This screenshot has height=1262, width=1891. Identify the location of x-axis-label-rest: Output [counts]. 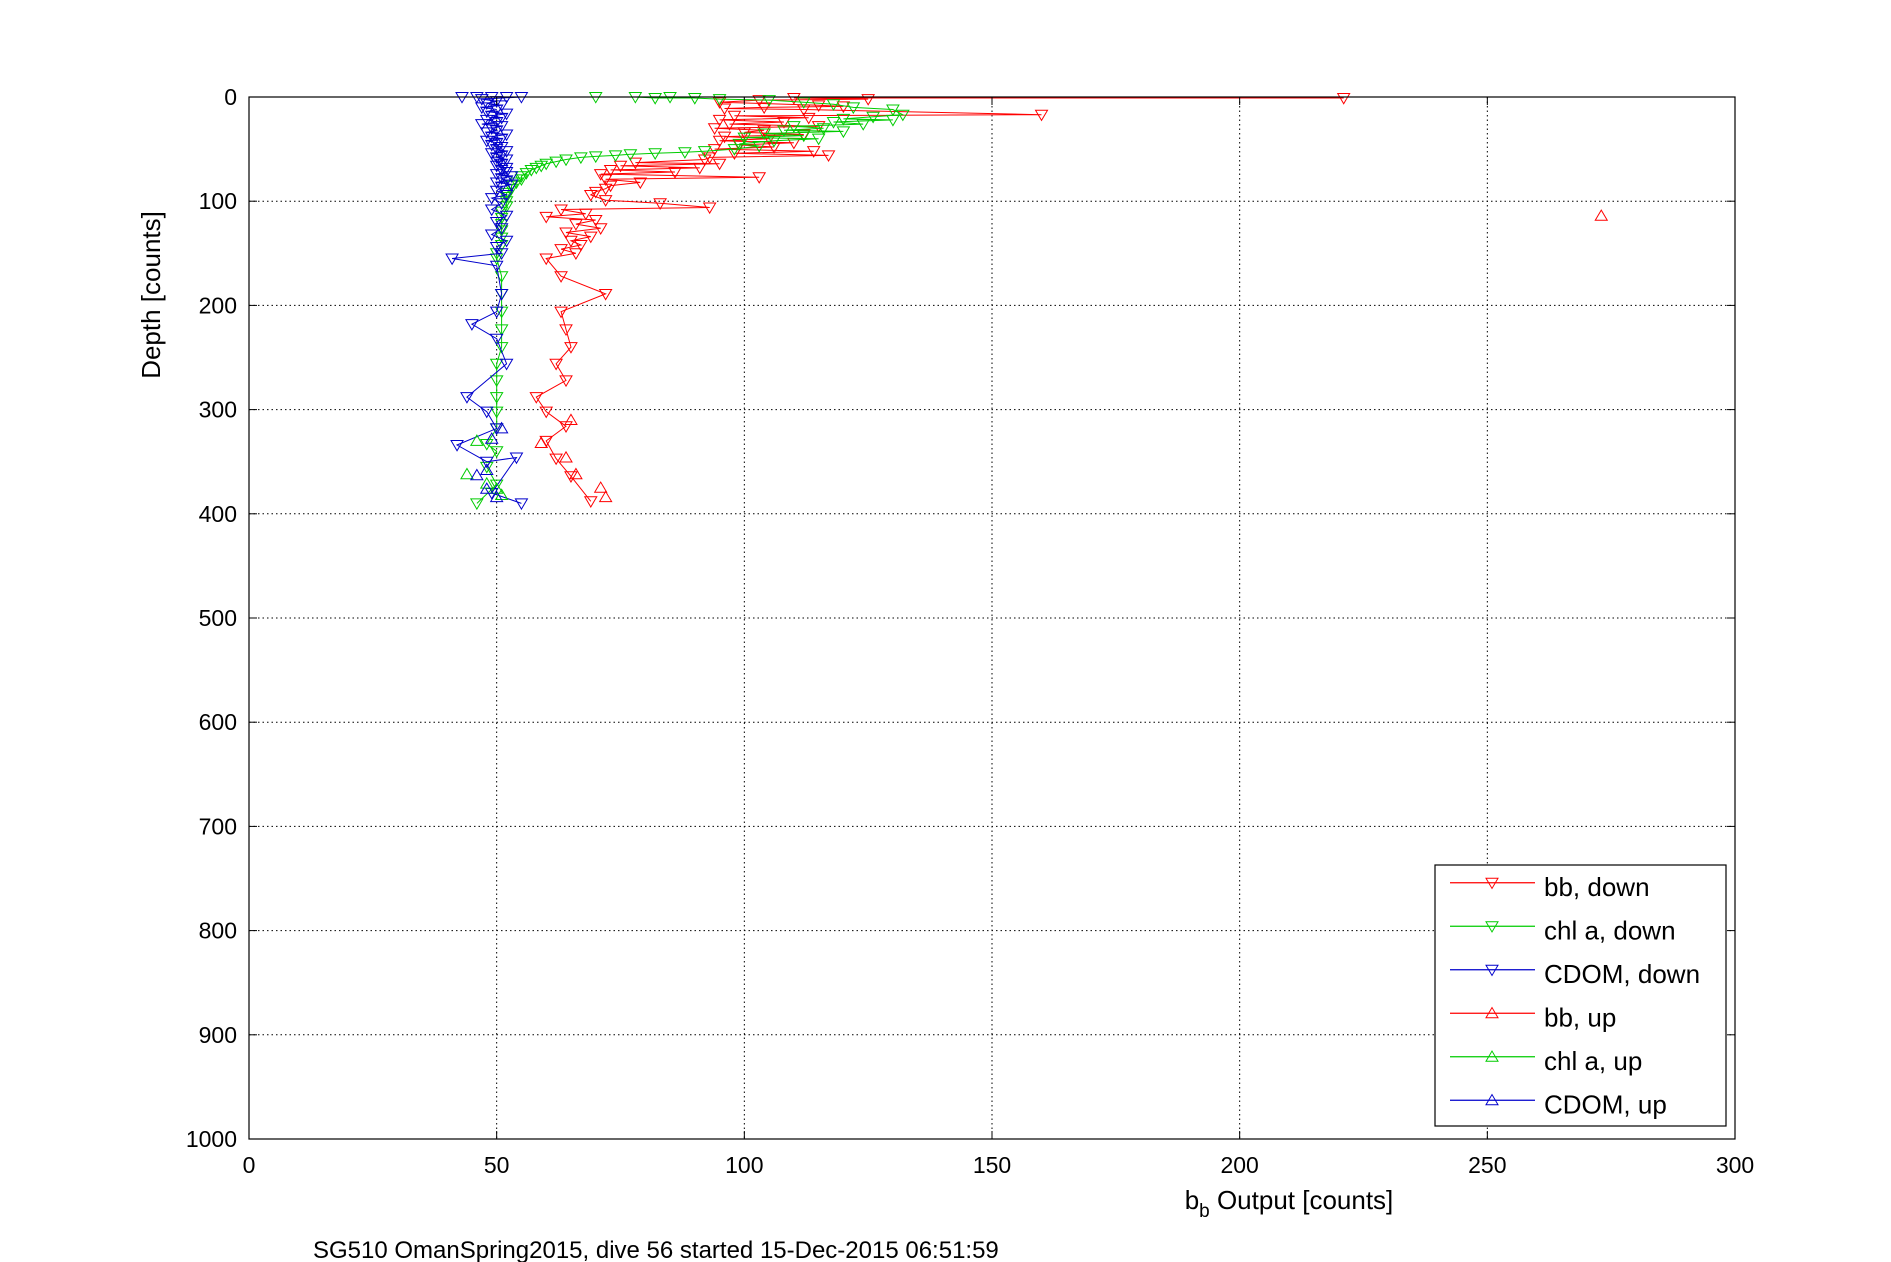
(1302, 1200).